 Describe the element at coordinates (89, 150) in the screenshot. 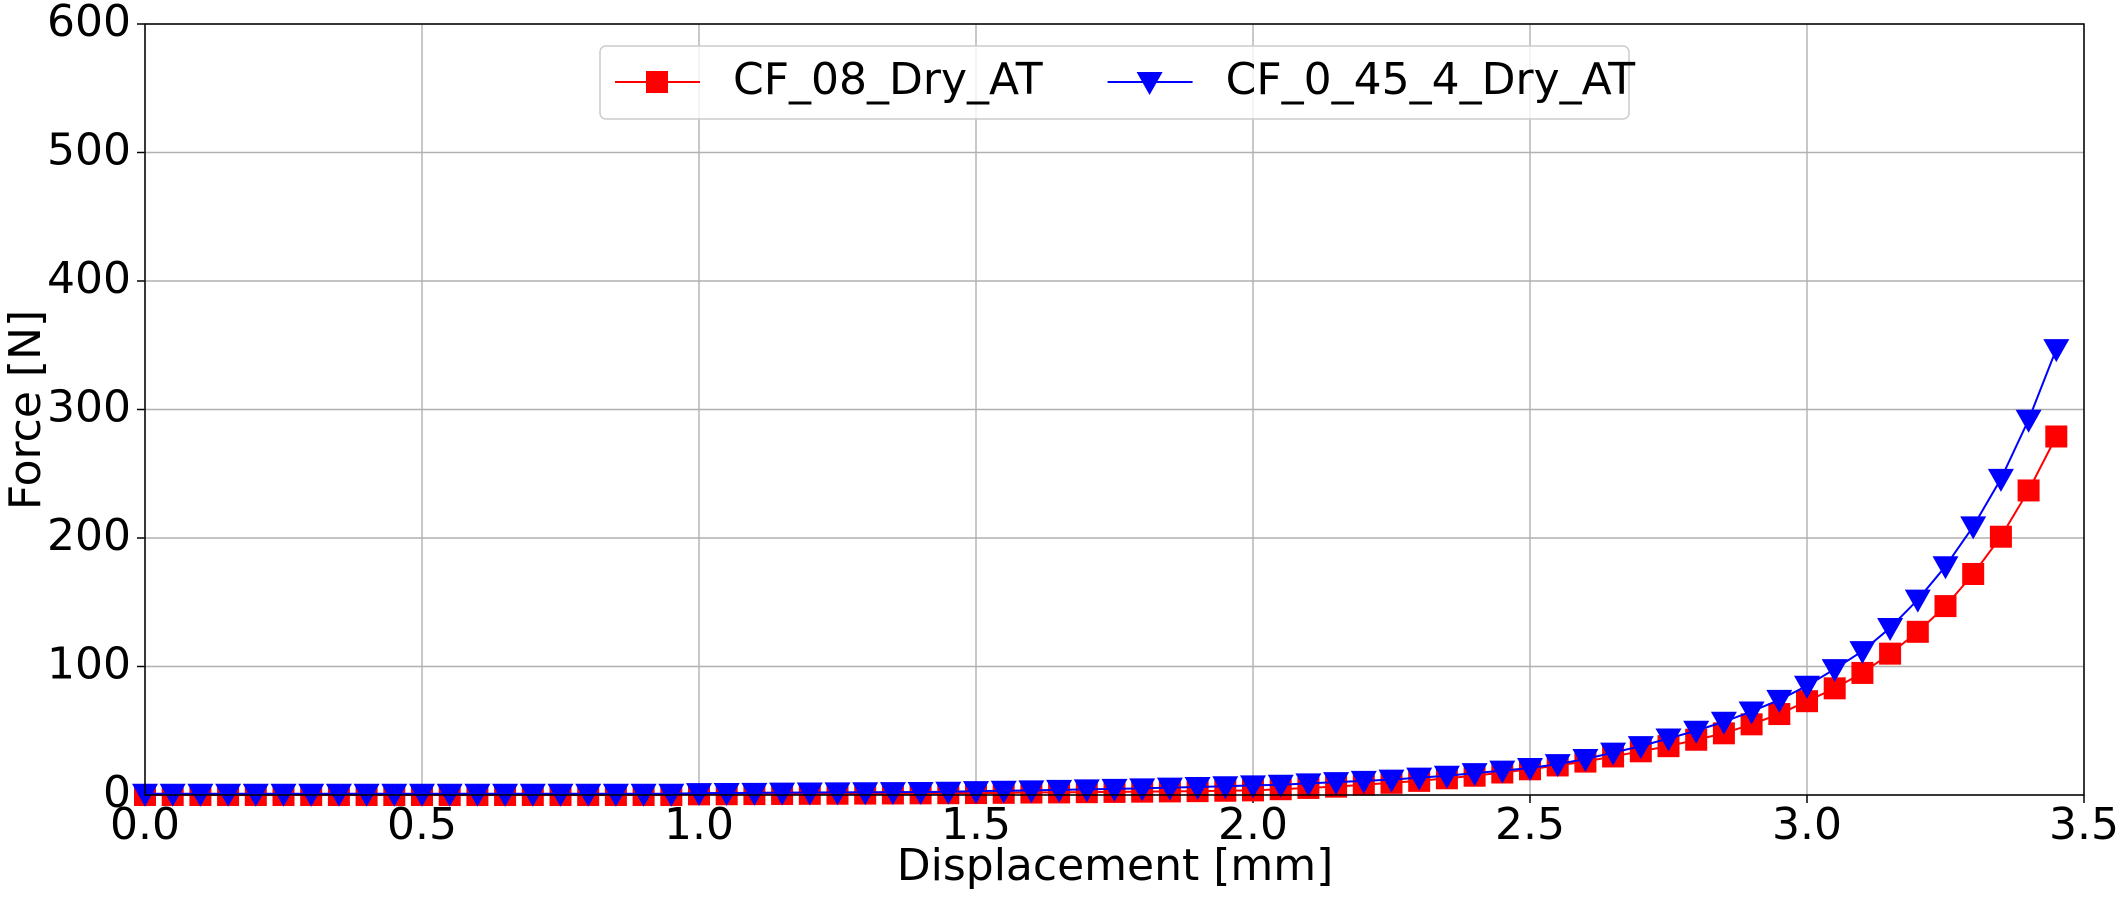

I see `y-tick-label: 500` at that location.